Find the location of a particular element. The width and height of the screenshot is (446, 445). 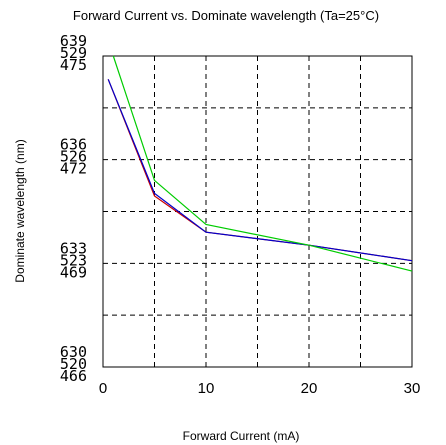

y-tick-label: 636 is located at coordinates (73, 145).